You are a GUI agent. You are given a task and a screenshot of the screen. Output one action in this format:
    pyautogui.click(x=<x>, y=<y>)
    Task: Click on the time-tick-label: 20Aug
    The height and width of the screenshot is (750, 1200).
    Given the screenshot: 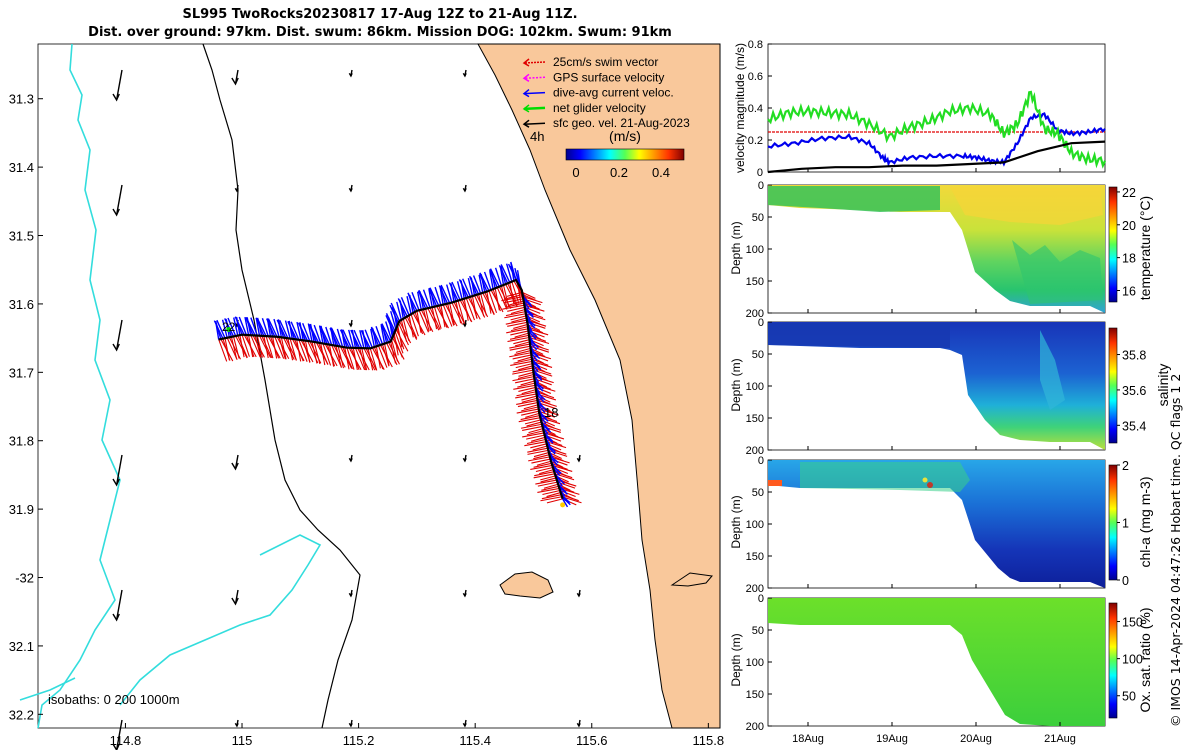 What is the action you would take?
    pyautogui.click(x=976, y=739)
    